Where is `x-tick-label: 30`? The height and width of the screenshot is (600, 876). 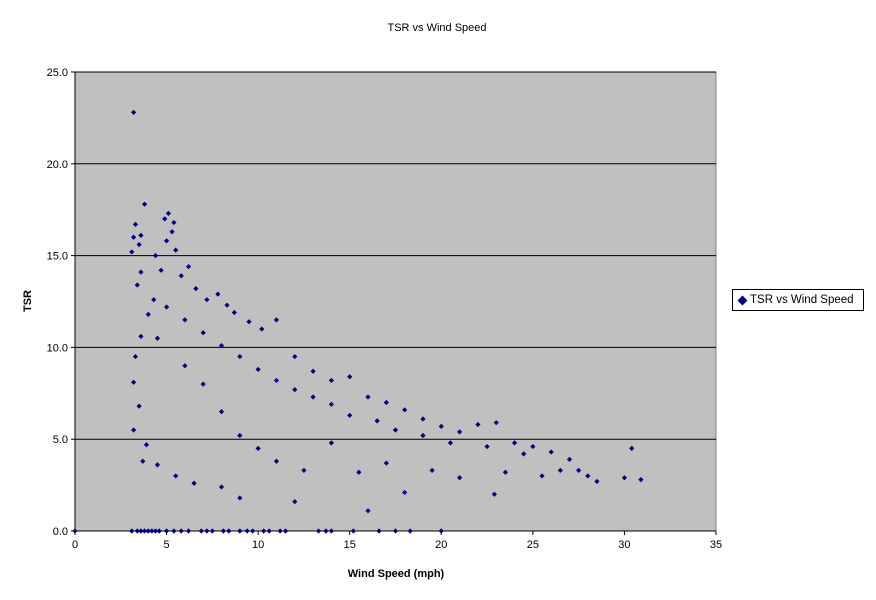 x-tick-label: 30 is located at coordinates (624, 545).